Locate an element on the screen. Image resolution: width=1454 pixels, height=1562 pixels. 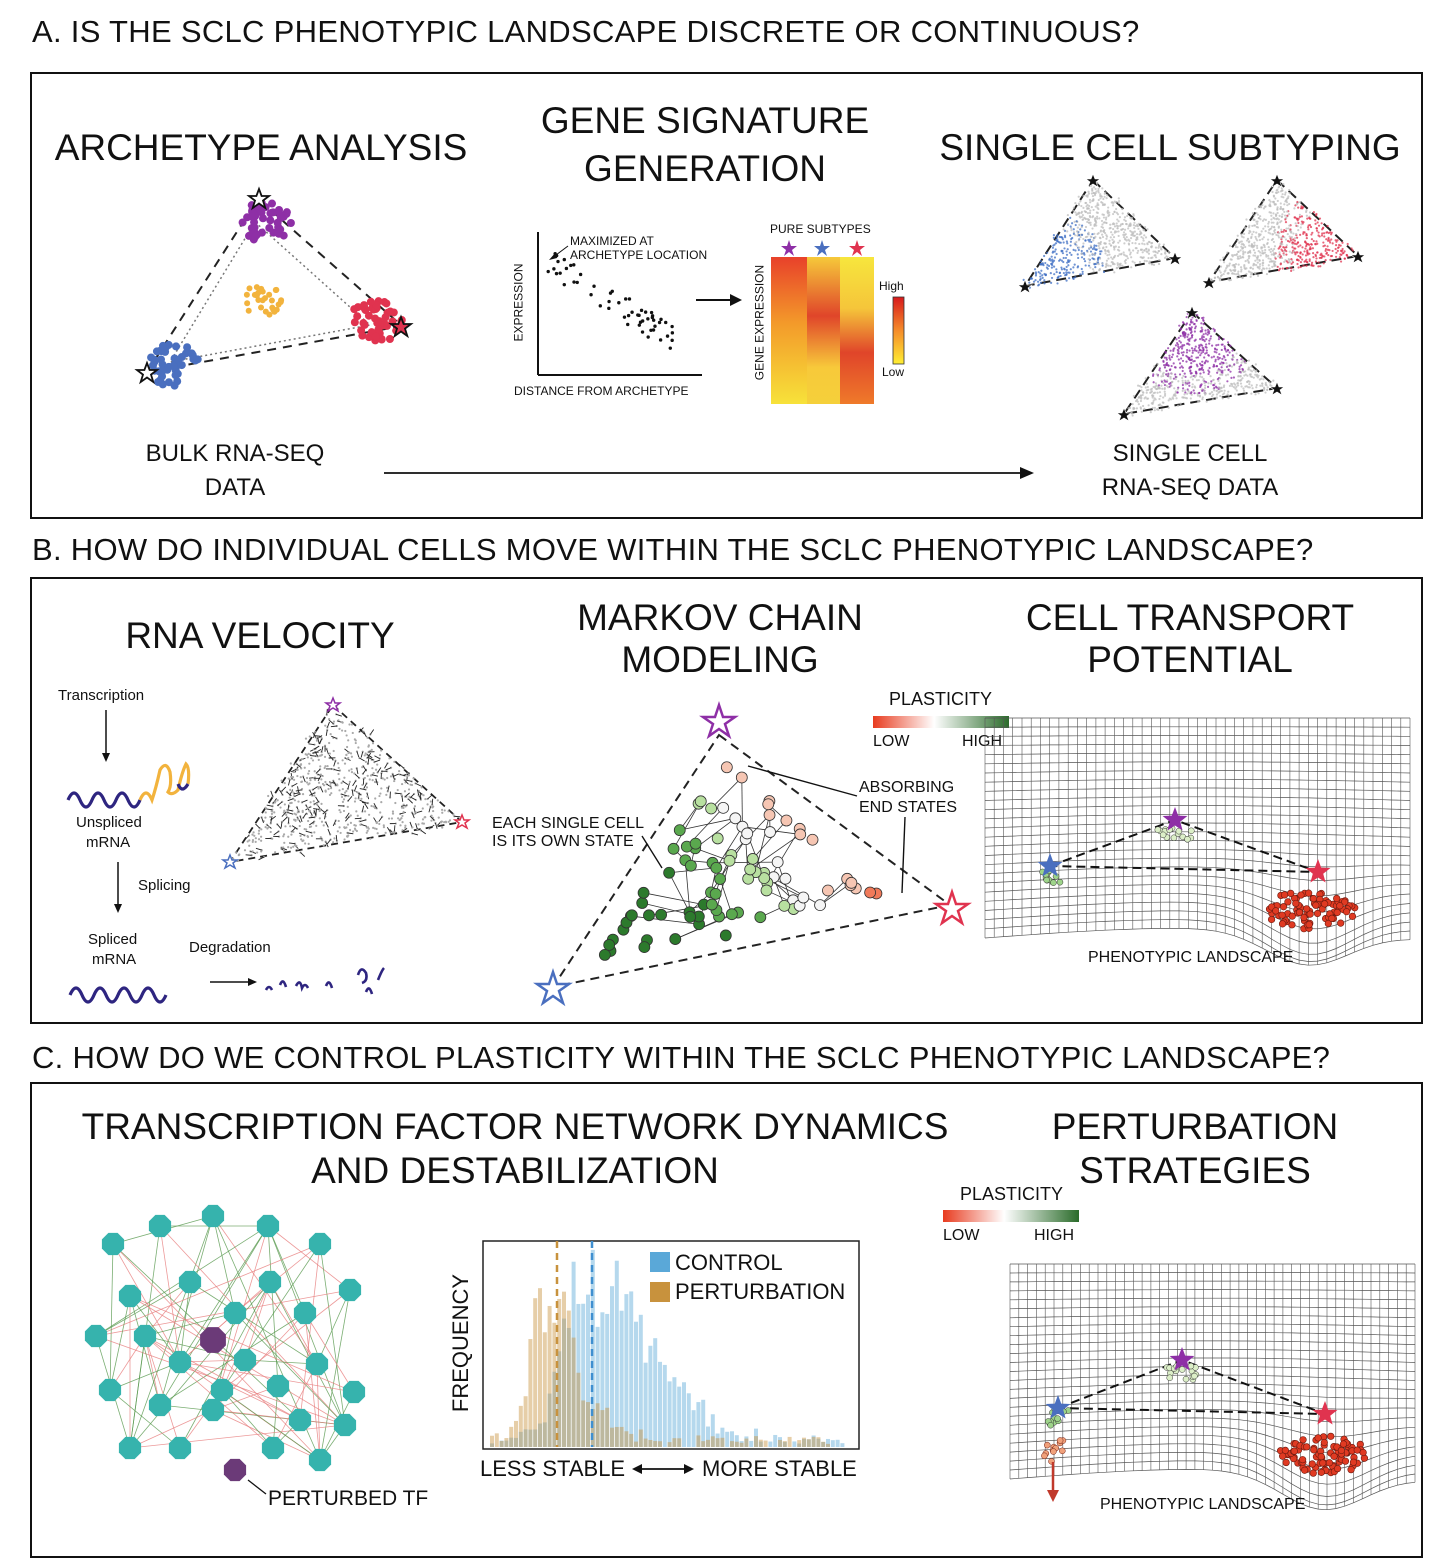
unspliced-label-line2: mRNA is located at coordinates (108, 842).